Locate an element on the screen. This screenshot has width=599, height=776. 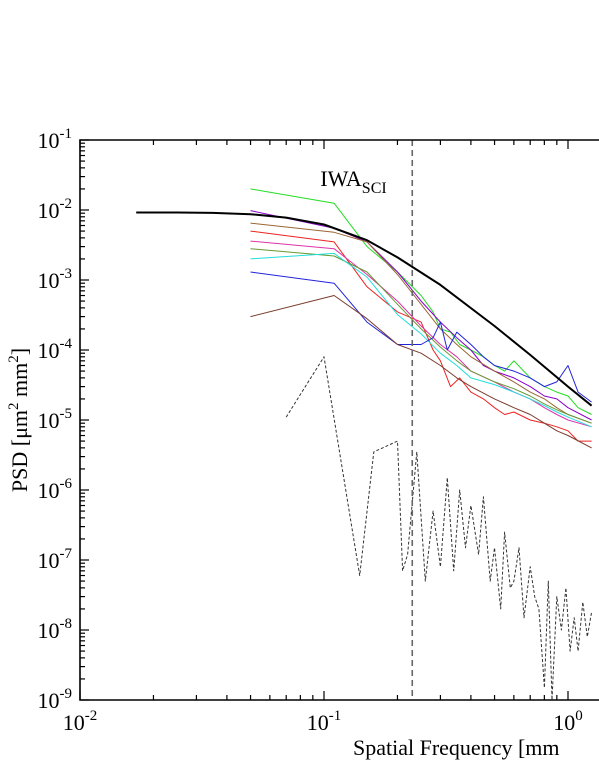
y-axis-label-main: PSD [μm is located at coordinates (19, 451).